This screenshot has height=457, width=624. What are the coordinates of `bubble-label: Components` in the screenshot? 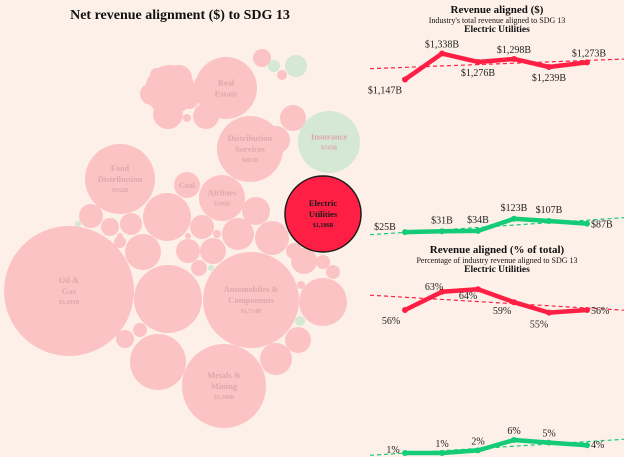 It's located at (251, 300).